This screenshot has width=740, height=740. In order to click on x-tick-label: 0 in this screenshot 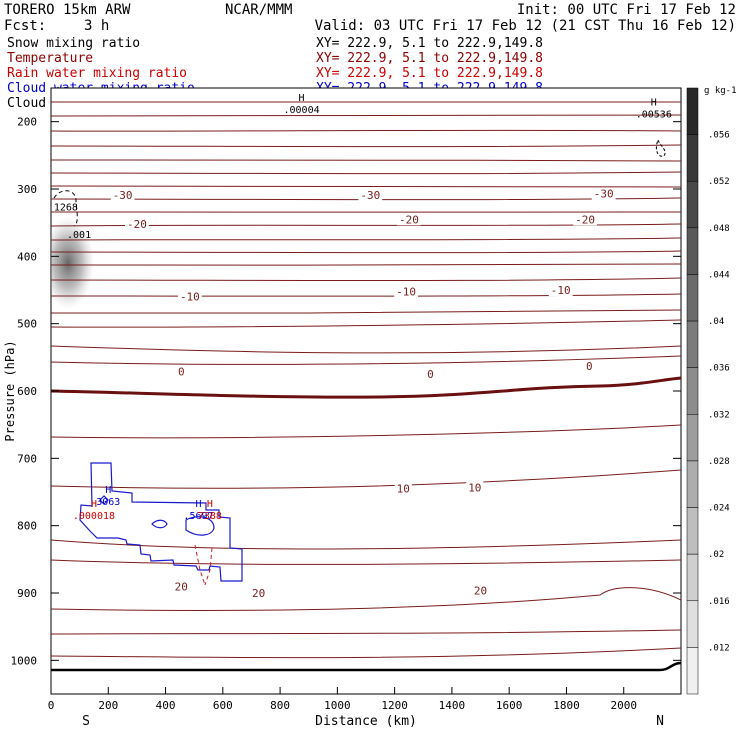, I will do `click(51, 705)`.